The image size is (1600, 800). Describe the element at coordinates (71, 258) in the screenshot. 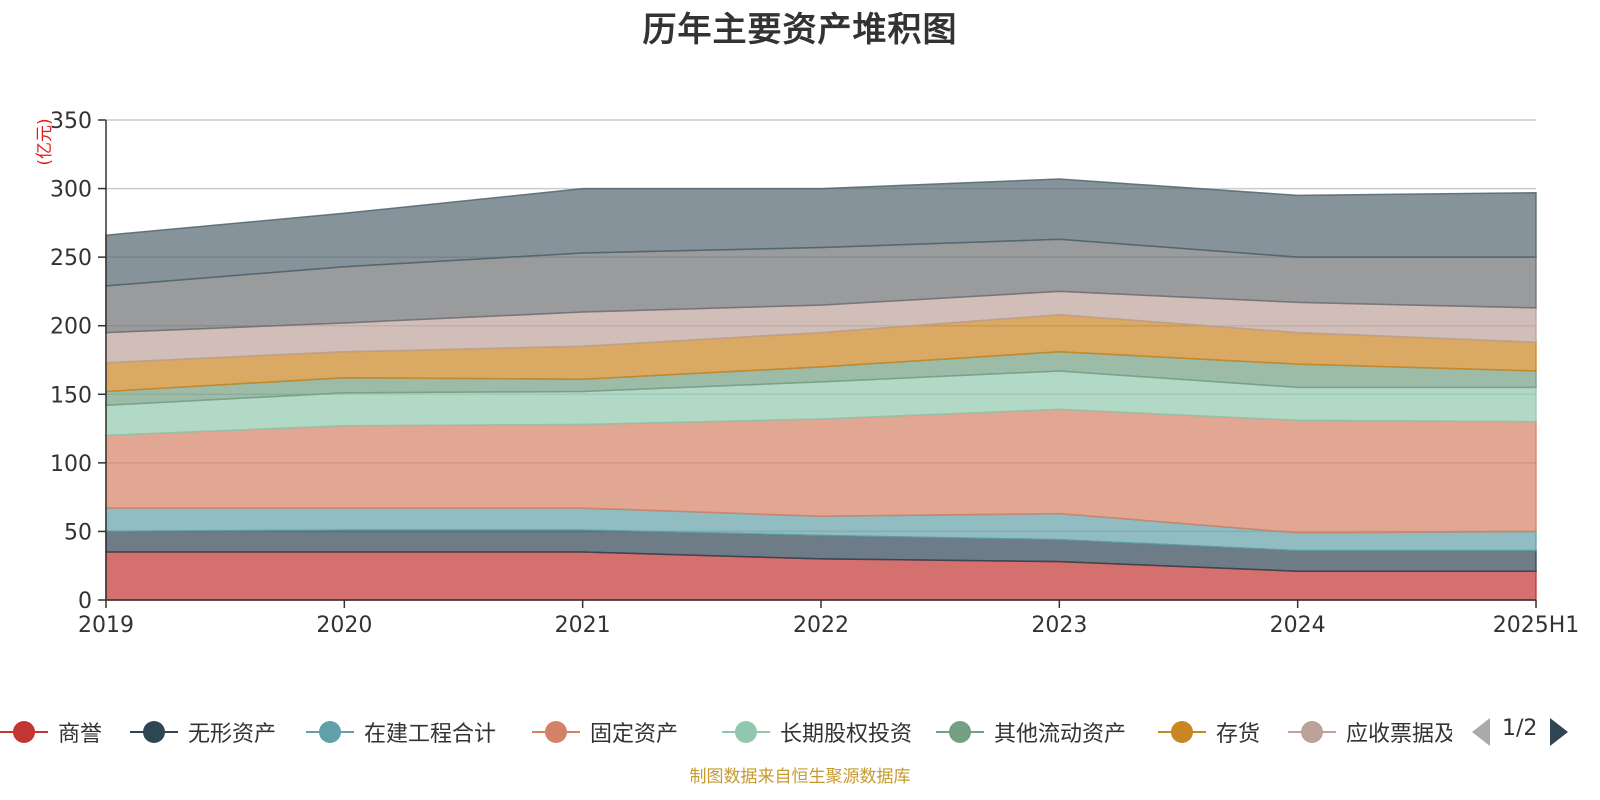

I see `y-axis-tick-label: 250` at that location.